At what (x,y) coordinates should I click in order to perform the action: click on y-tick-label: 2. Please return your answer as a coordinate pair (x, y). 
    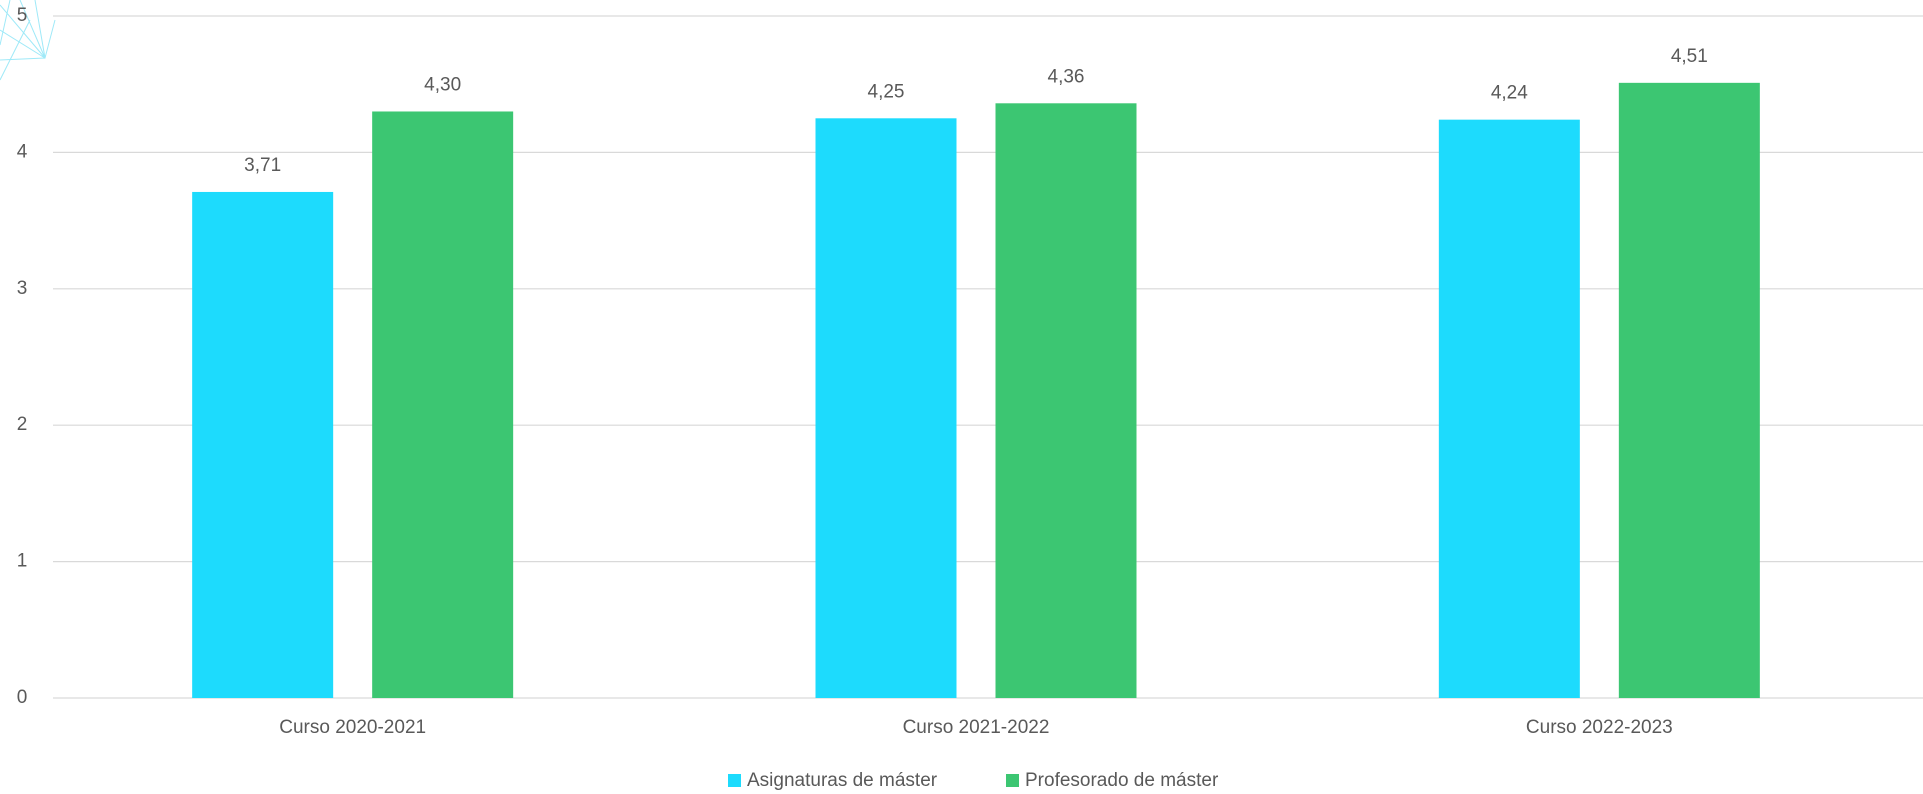
    Looking at the image, I should click on (22, 424).